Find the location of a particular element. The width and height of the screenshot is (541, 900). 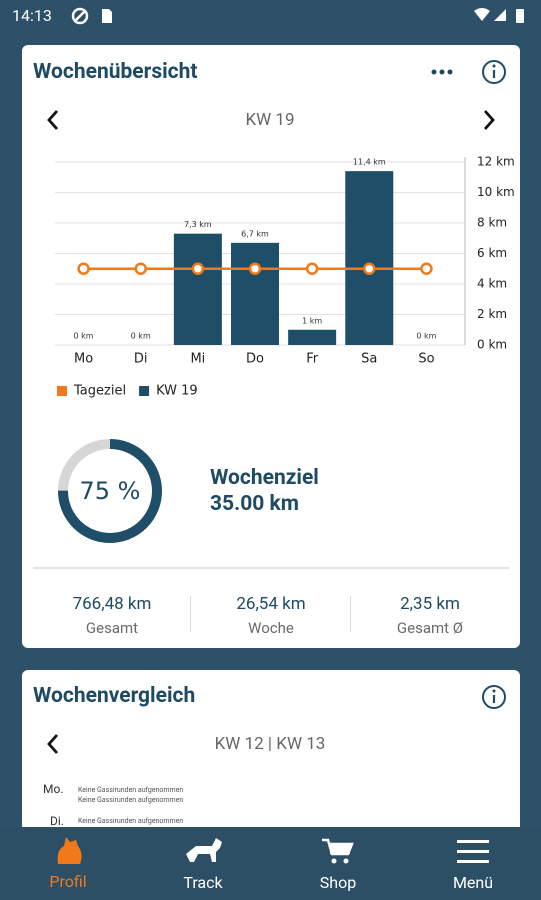

stat-label: Gesamt is located at coordinates (112, 628).